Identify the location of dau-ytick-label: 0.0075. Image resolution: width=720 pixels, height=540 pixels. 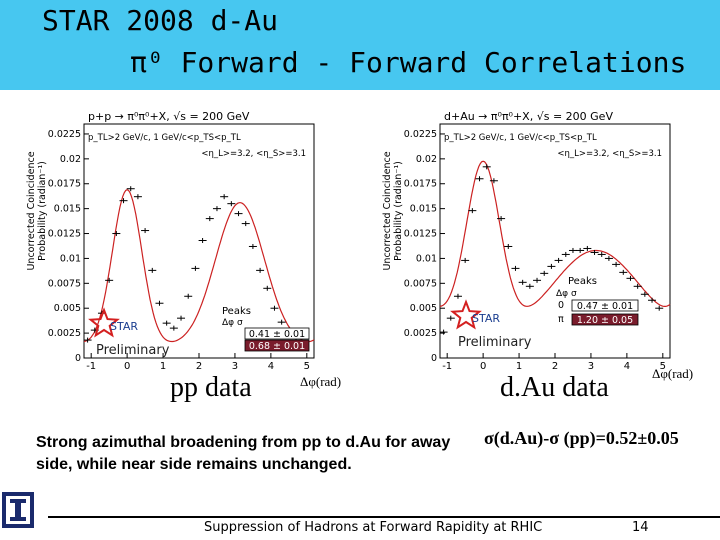
(420, 283).